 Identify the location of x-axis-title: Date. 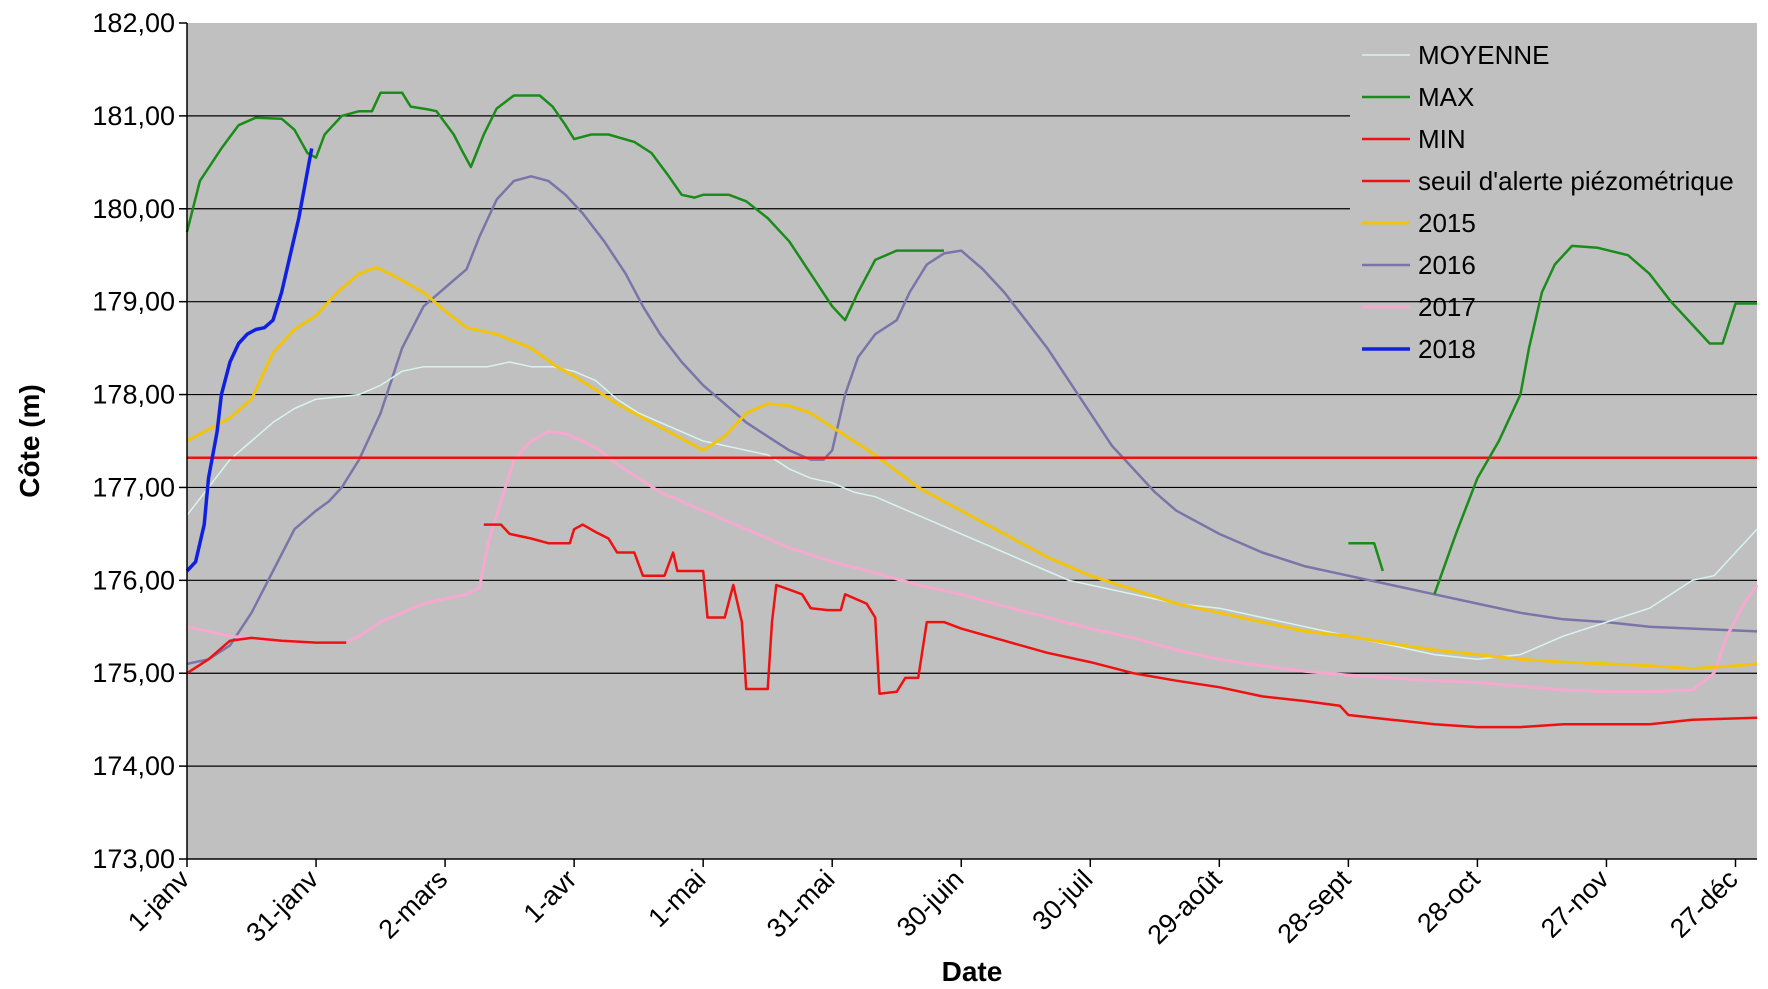
(972, 971).